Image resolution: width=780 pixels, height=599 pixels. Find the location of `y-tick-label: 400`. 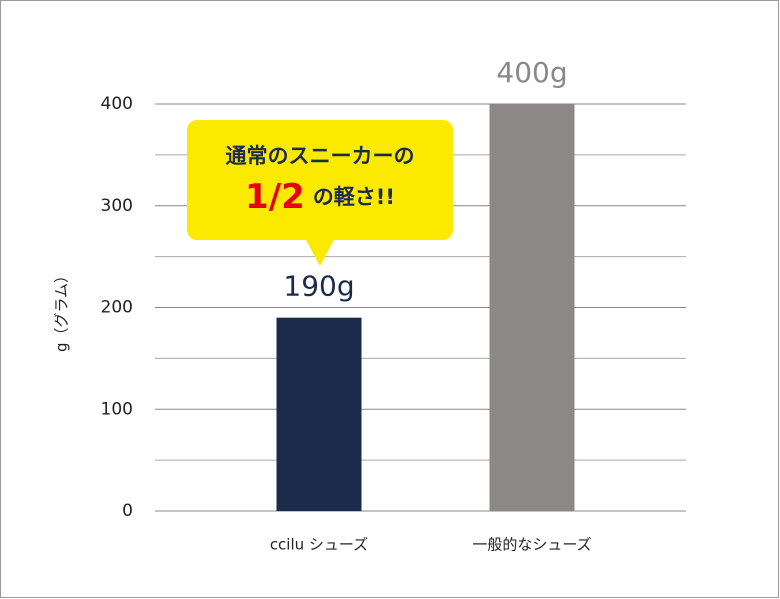

y-tick-label: 400 is located at coordinates (117, 104).